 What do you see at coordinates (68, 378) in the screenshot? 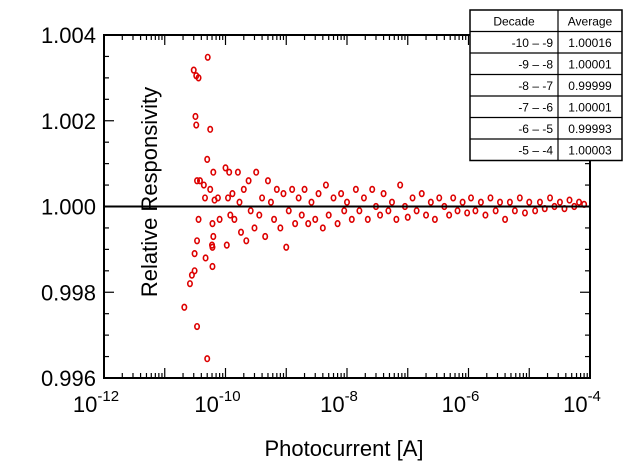
I see `y-tick-label: 0.996` at bounding box center [68, 378].